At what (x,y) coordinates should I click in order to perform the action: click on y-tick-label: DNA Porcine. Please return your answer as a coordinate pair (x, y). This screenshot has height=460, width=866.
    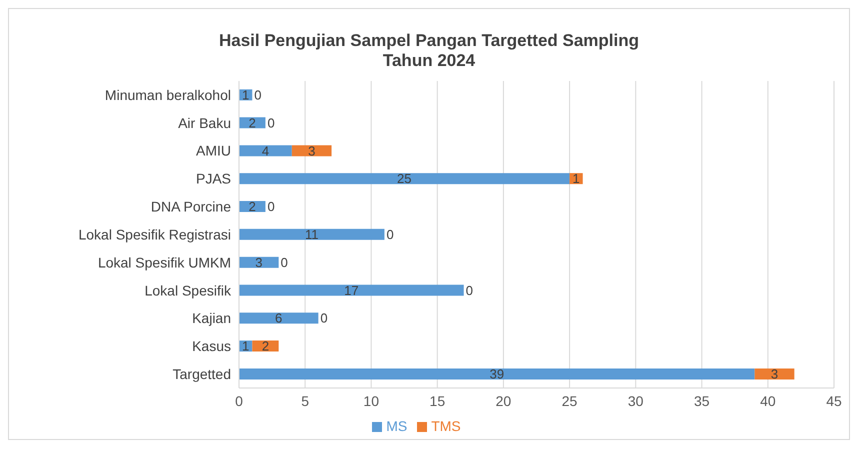
    Looking at the image, I should click on (191, 206).